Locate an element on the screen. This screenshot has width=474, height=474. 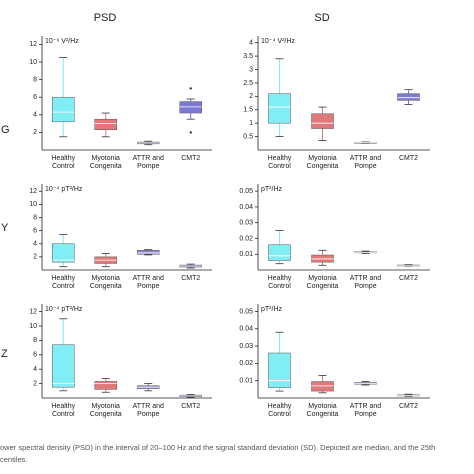
row-label: G is located at coordinates (5, 130).